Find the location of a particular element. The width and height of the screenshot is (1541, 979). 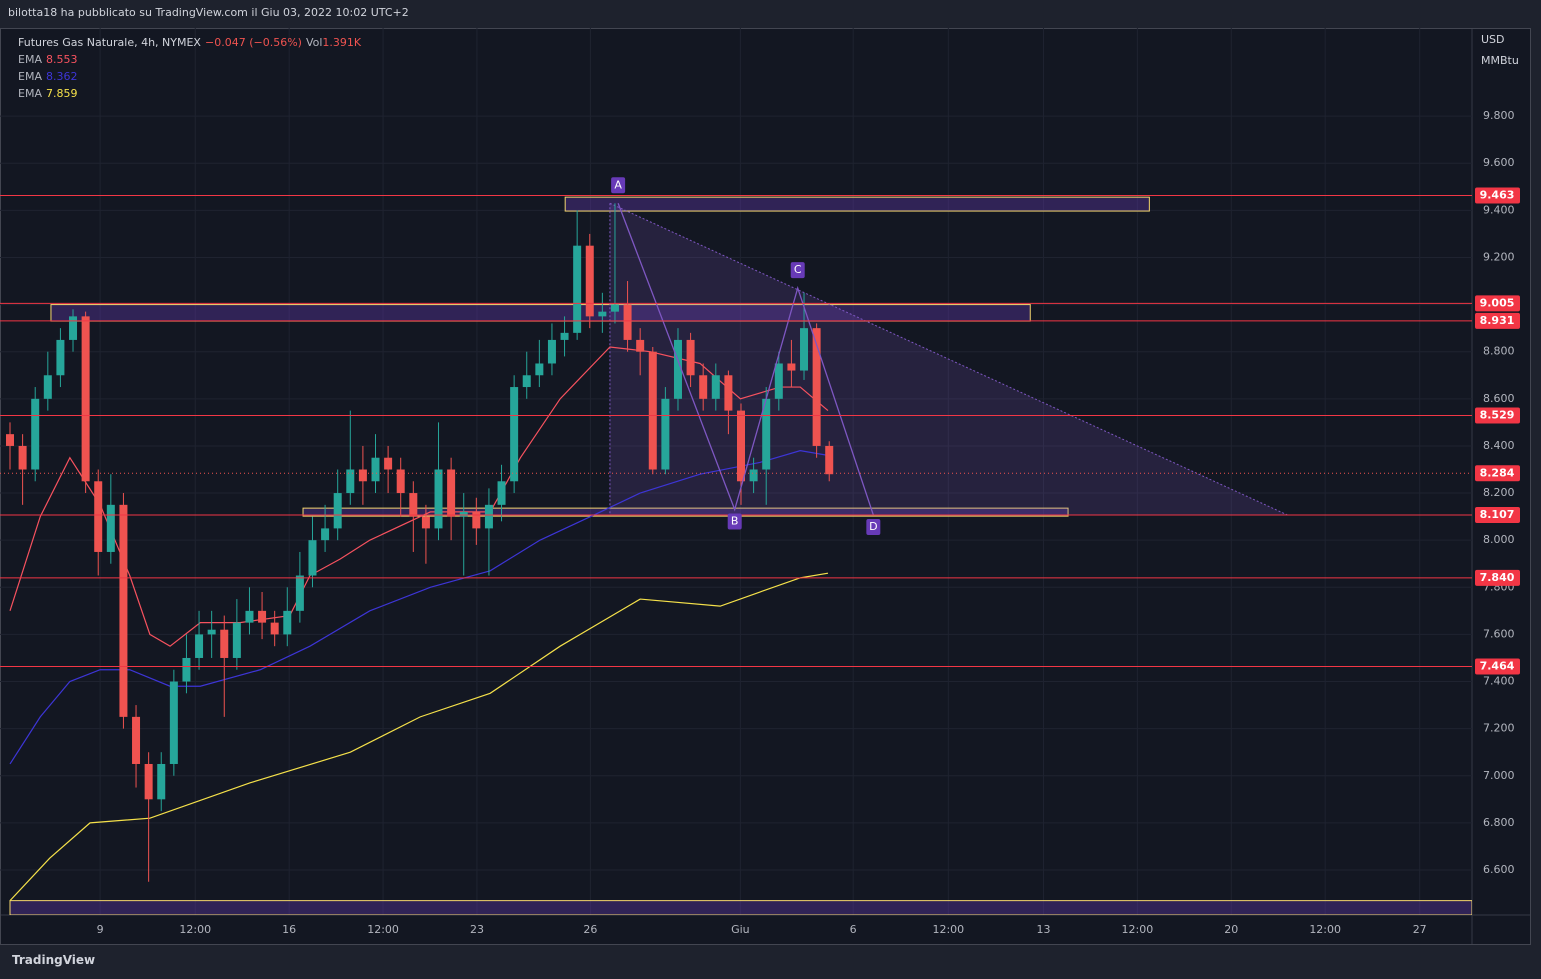

y-tick-label: 7.600 is located at coordinates (1499, 633).